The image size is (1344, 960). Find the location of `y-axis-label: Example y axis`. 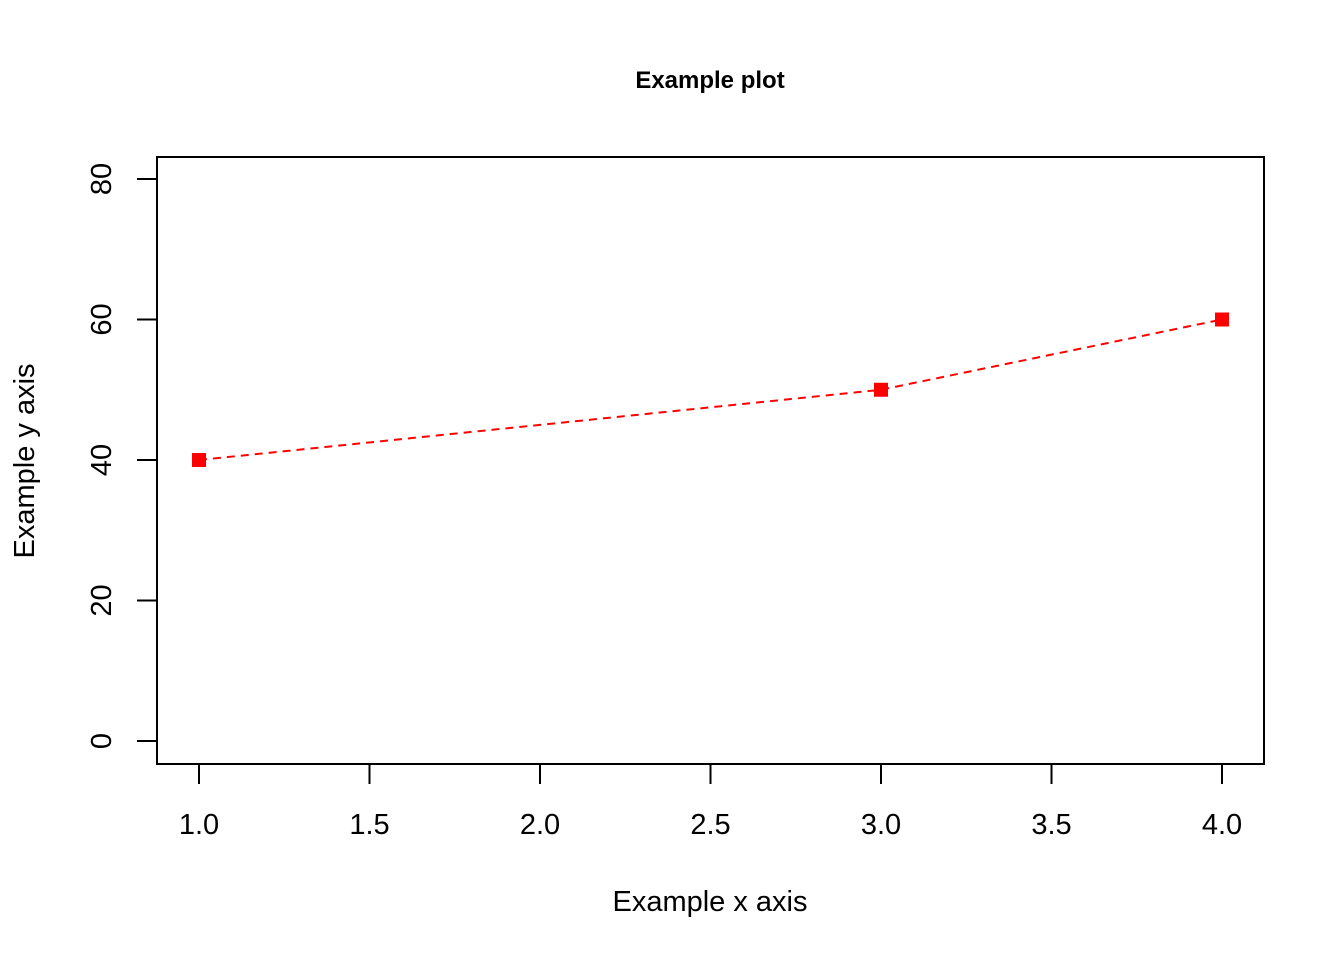

y-axis-label: Example y axis is located at coordinates (25, 460).